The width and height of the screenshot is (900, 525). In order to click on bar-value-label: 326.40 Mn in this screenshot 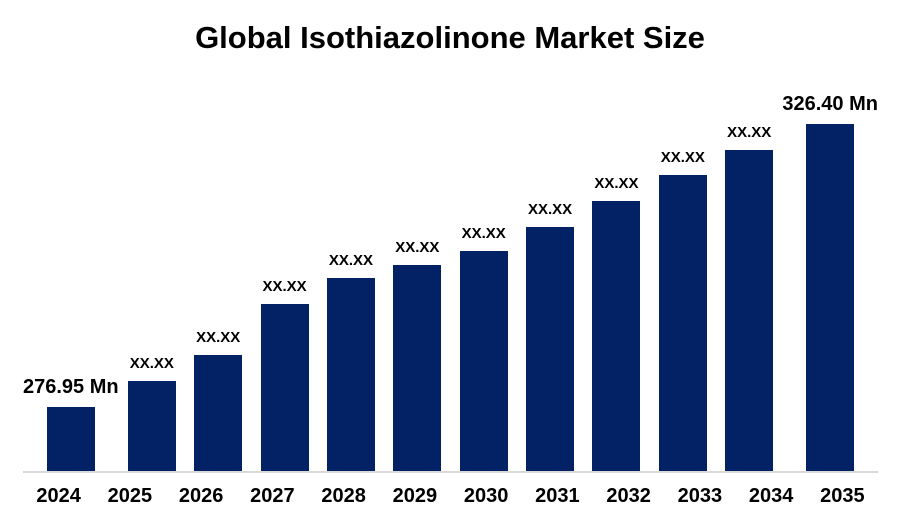, I will do `click(830, 104)`.